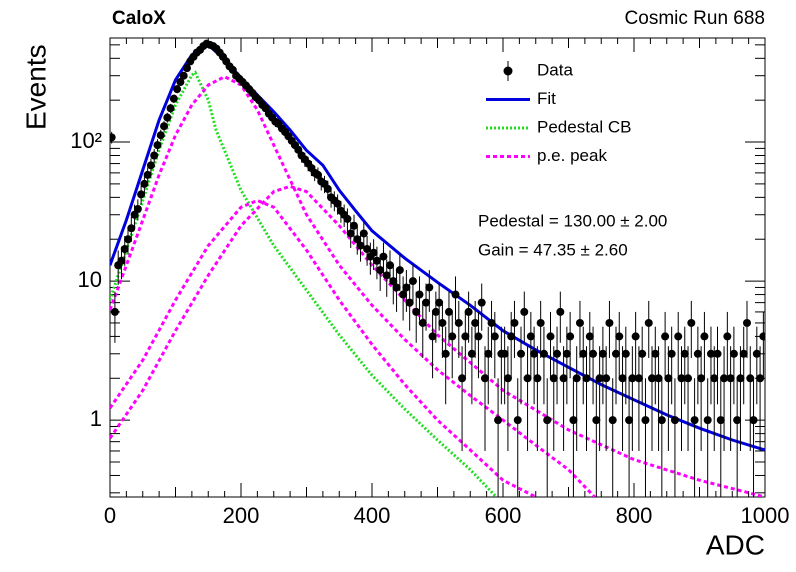  I want to click on legend-label: Pedestal CB, so click(584, 126).